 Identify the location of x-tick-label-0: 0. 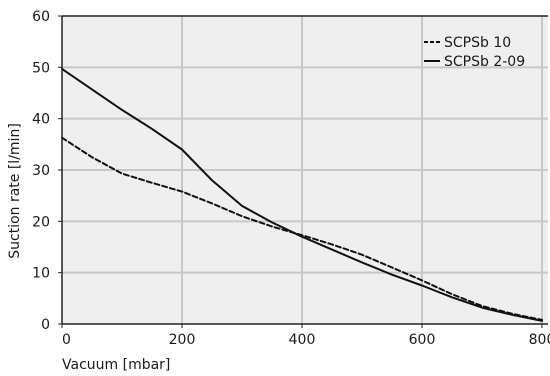
(66, 340).